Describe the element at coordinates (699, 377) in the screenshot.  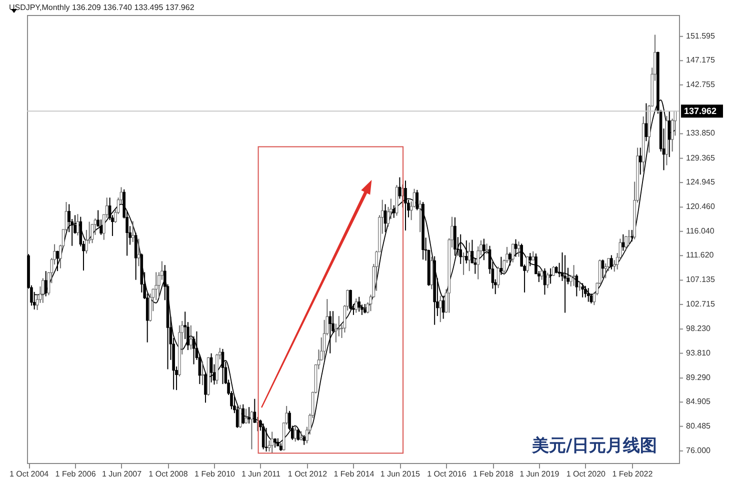
I see `y-tick-label: 89.290` at that location.